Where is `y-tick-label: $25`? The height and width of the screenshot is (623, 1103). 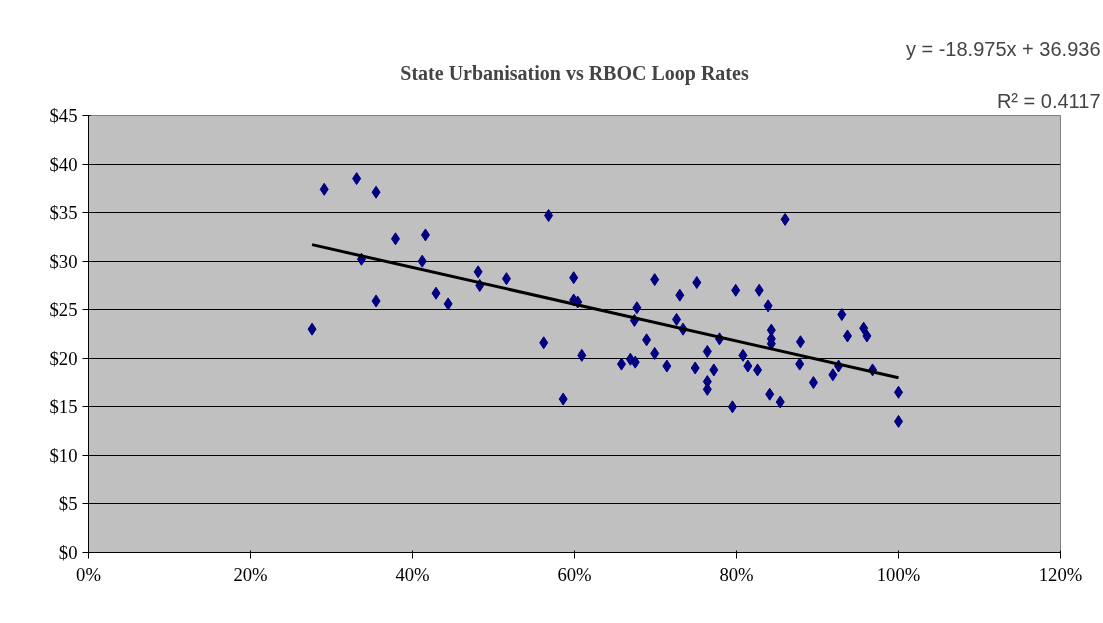
y-tick-label: $25 is located at coordinates (63, 310).